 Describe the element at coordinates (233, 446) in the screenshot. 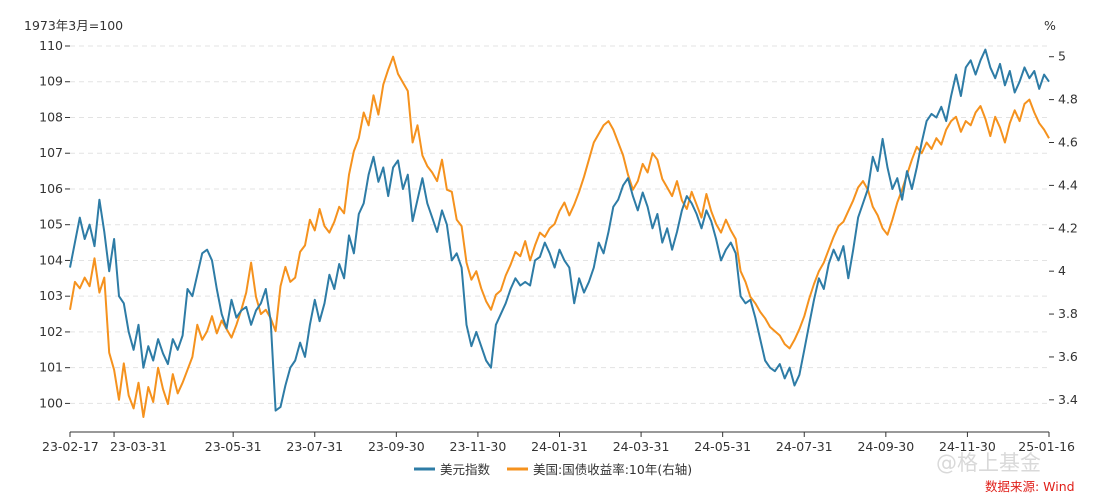

I see `x-tick-label: 23-05-31` at that location.